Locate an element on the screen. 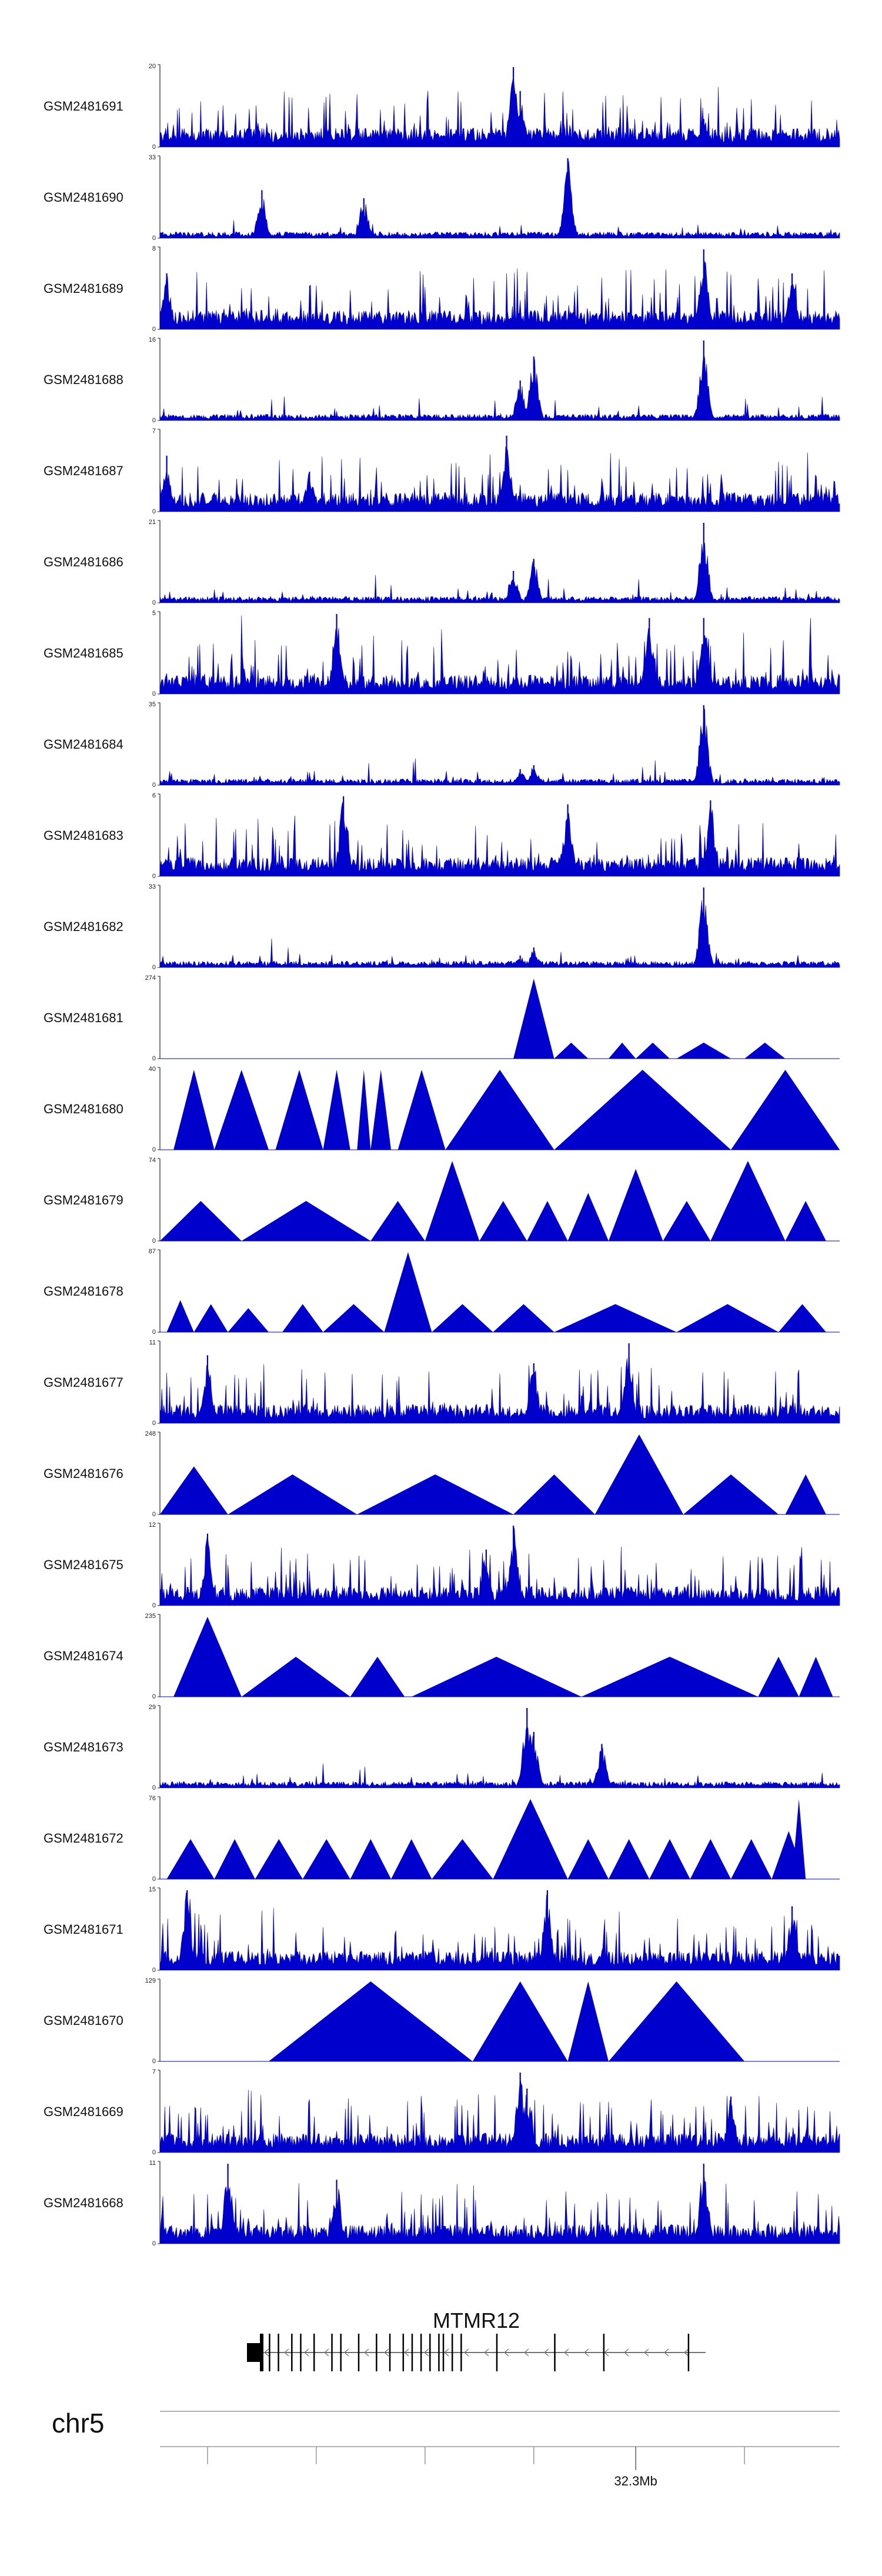  track-label: GSM2481686 is located at coordinates (83, 562).